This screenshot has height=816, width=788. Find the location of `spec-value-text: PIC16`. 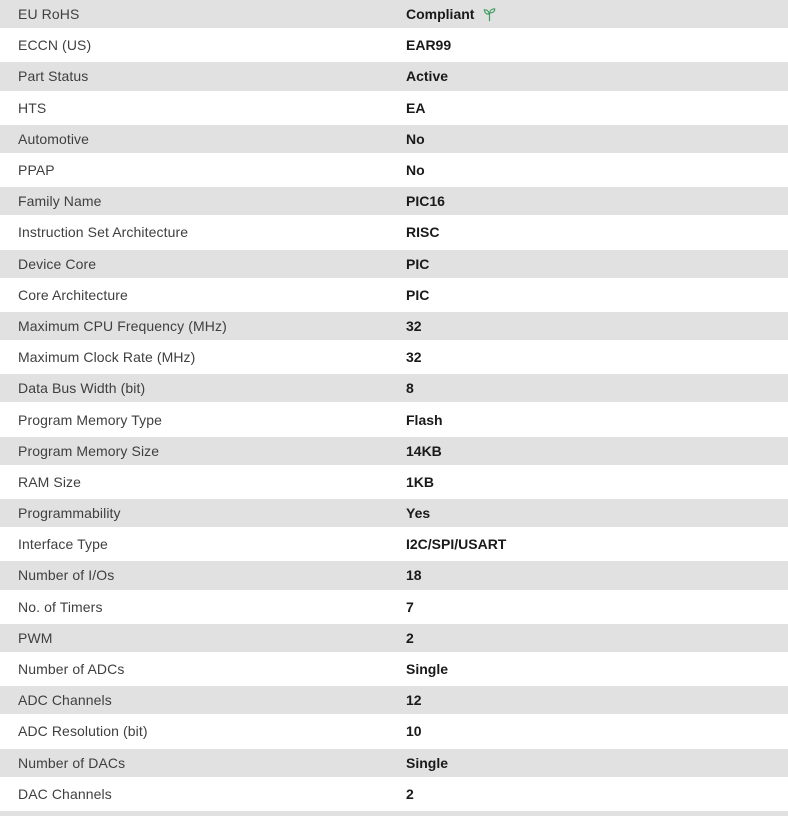

spec-value-text: PIC16 is located at coordinates (425, 201).